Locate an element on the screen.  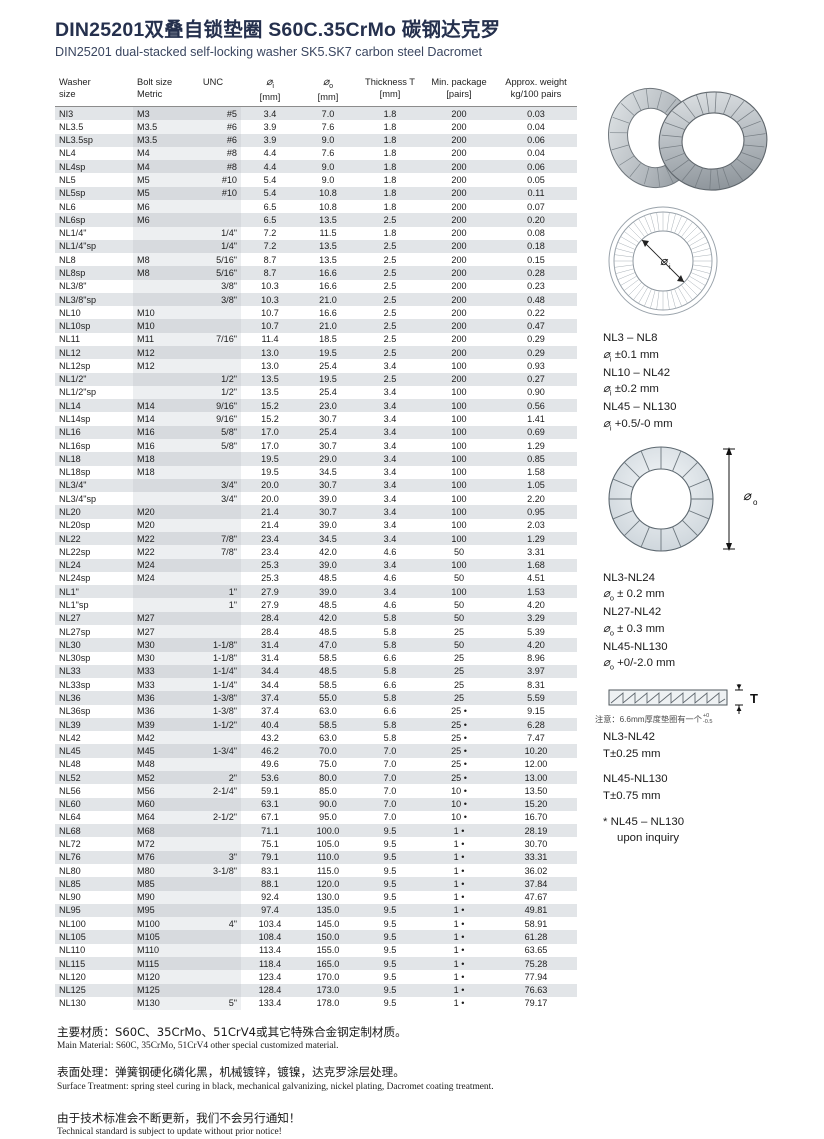
cell-bolt-metric: M68 is located at coordinates (159, 831).